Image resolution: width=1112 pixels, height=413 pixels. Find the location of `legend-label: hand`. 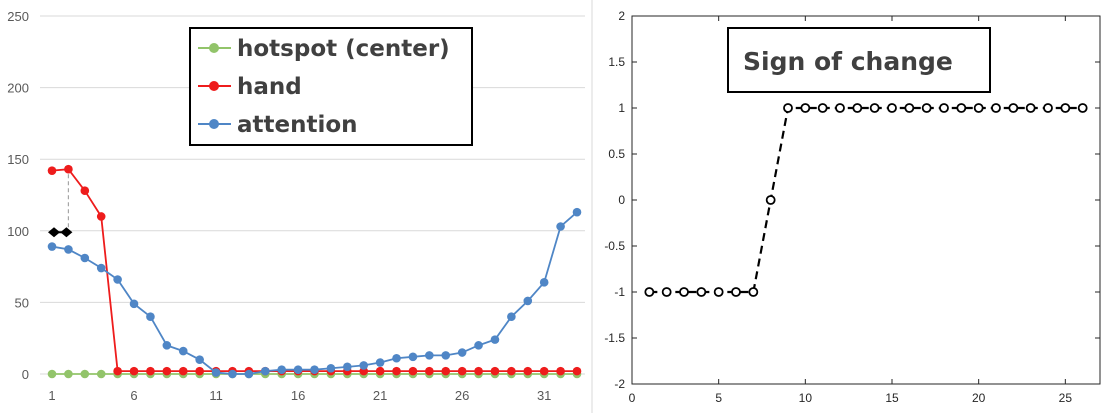

legend-label: hand is located at coordinates (269, 87).